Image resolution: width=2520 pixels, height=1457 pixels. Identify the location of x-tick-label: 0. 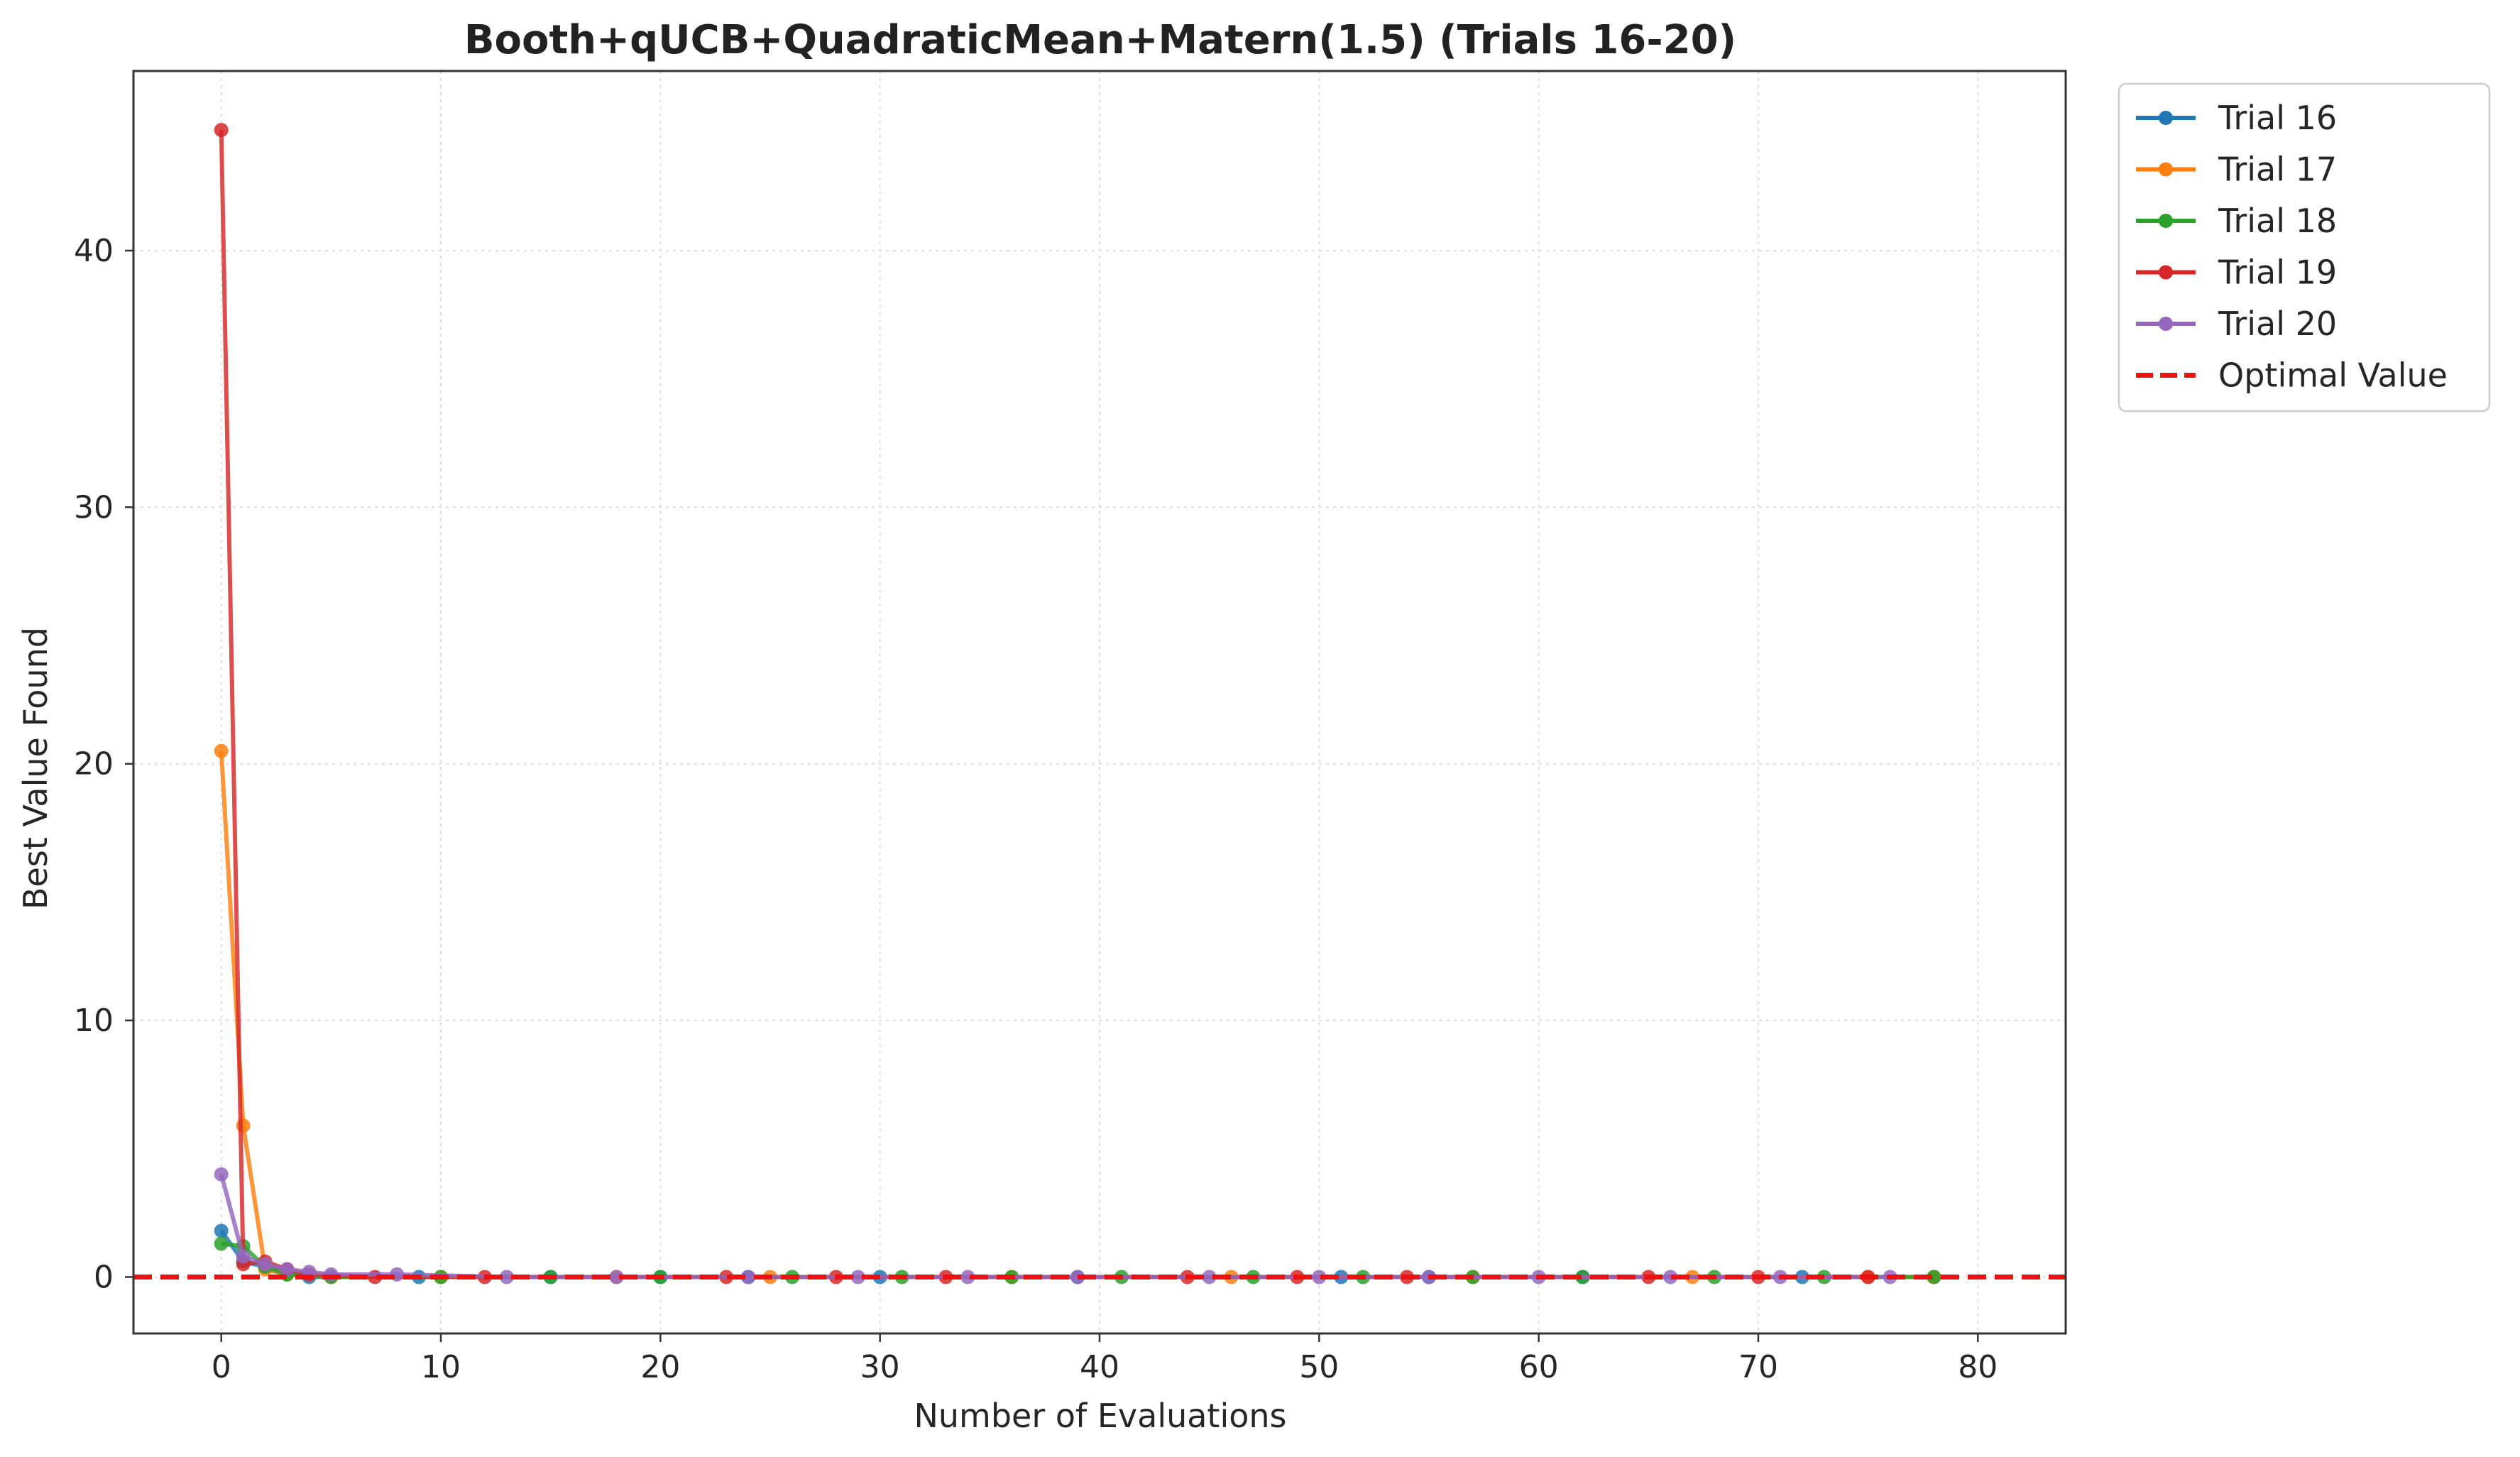
(222, 1367).